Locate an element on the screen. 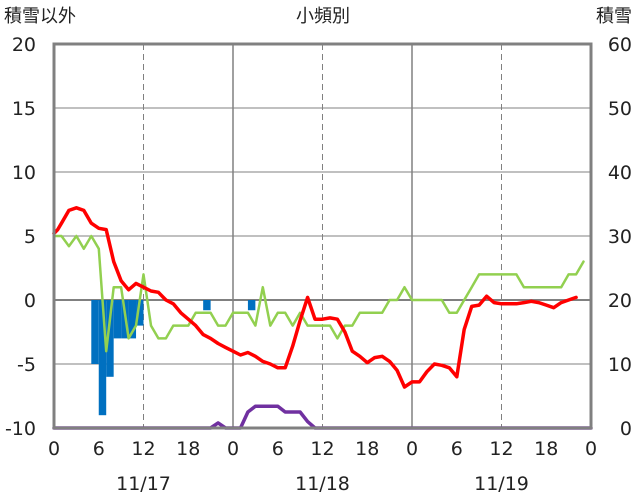  purple-snow-line is located at coordinates (322, 417).